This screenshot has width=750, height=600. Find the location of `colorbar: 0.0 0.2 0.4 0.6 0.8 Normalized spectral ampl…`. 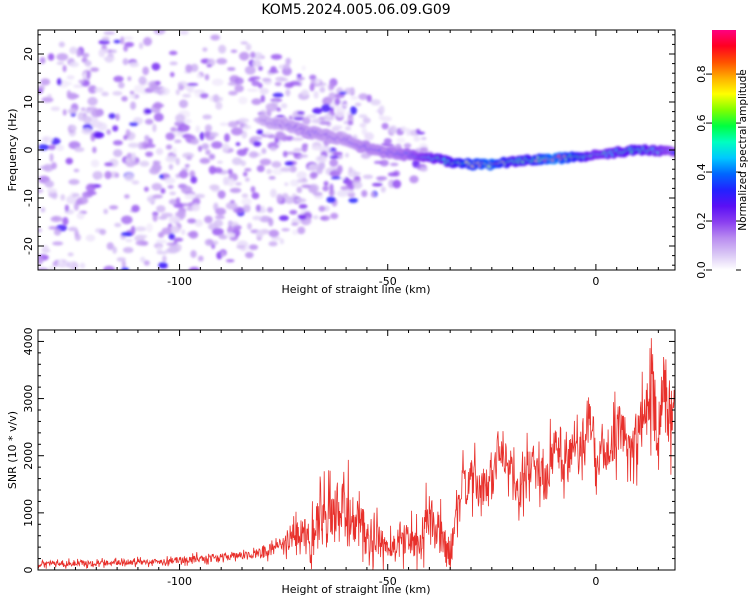

colorbar: 0.0 0.2 0.4 0.6 0.8 Normalized spectral ampl… is located at coordinates (722, 154).